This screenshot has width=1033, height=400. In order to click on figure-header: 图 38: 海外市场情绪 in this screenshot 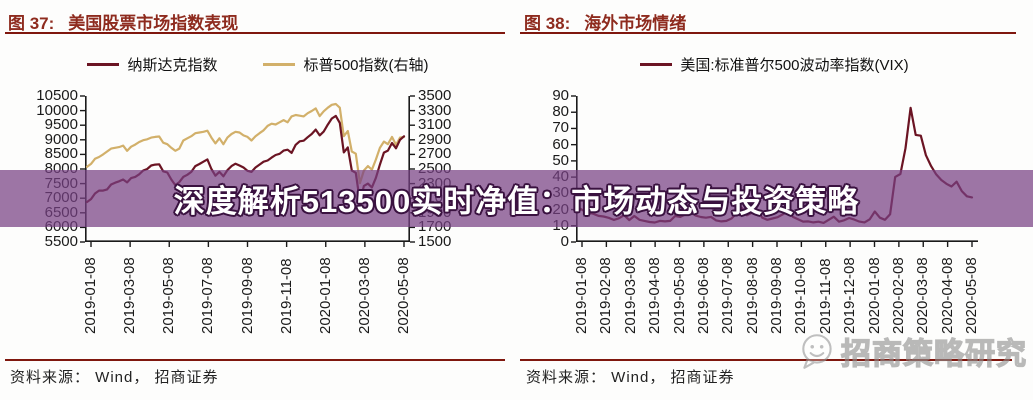, I will do `click(605, 21)`.